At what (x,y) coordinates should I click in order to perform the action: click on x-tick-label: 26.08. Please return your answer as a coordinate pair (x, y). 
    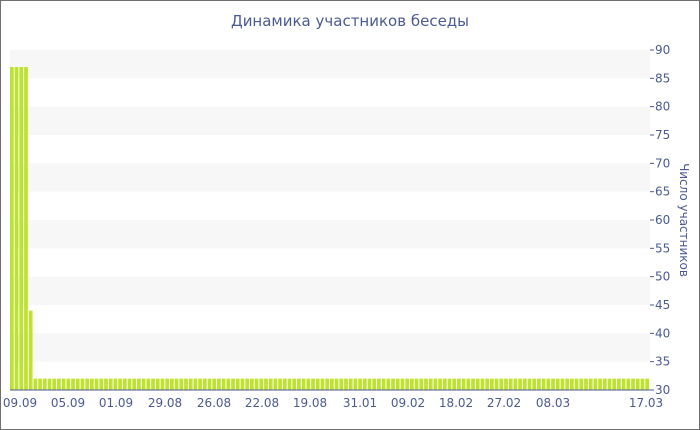
    Looking at the image, I should click on (214, 403).